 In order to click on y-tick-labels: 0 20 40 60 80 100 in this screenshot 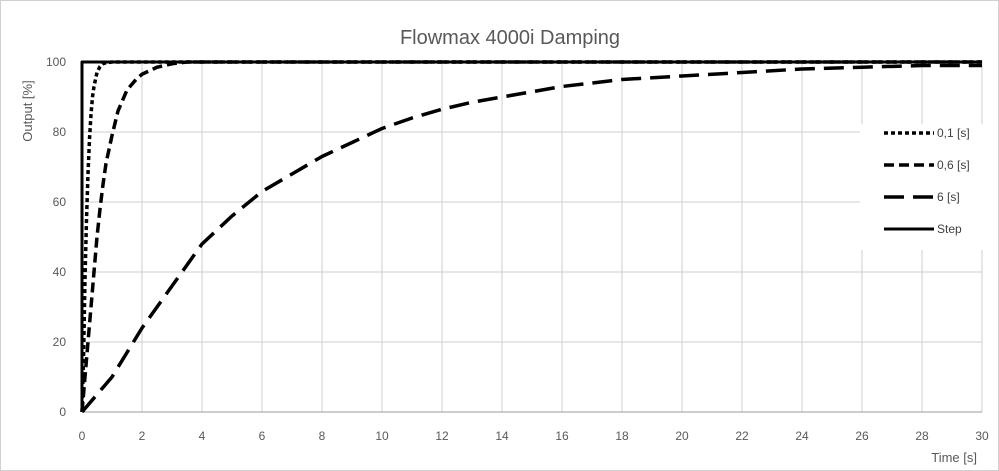, I will do `click(56, 237)`.